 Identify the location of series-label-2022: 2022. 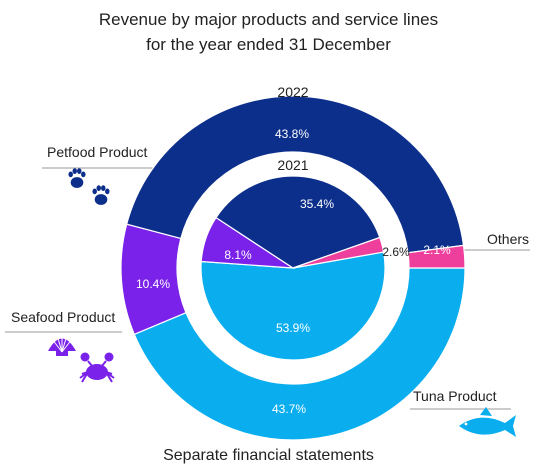
(292, 92).